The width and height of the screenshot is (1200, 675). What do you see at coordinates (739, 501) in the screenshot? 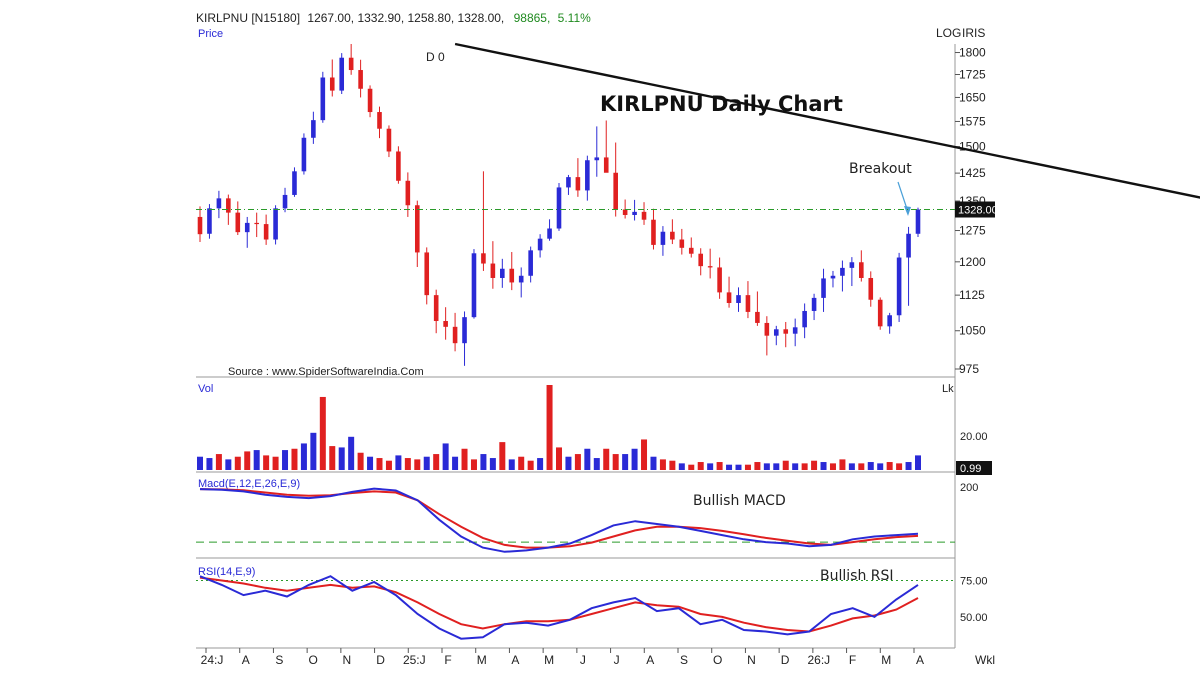
I see `macd-annotation: Bullish MACD` at bounding box center [739, 501].